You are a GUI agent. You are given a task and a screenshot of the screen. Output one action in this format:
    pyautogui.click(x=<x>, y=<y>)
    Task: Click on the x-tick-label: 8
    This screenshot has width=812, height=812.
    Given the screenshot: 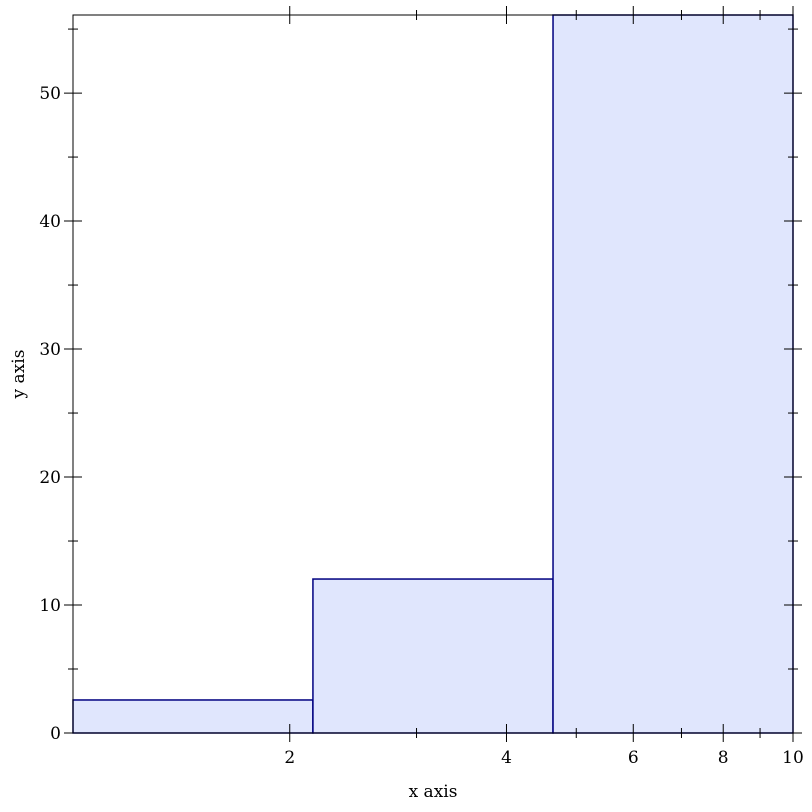 What is the action you would take?
    pyautogui.click(x=723, y=758)
    